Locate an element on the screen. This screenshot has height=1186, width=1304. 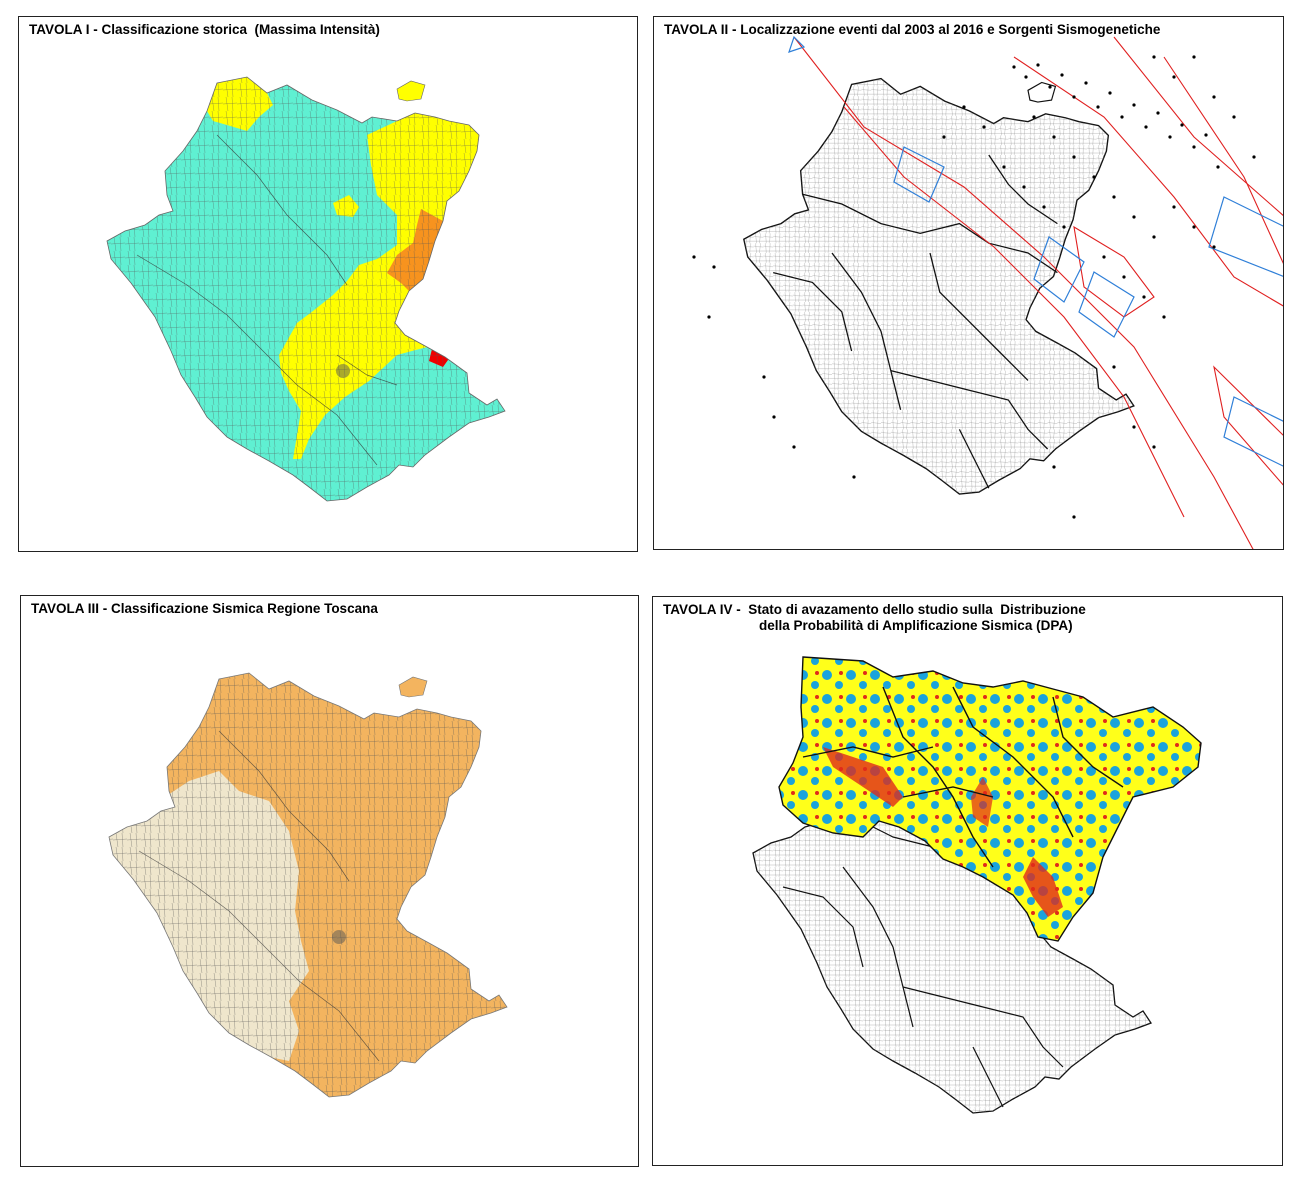
dpa-study-map is located at coordinates (977, 885).